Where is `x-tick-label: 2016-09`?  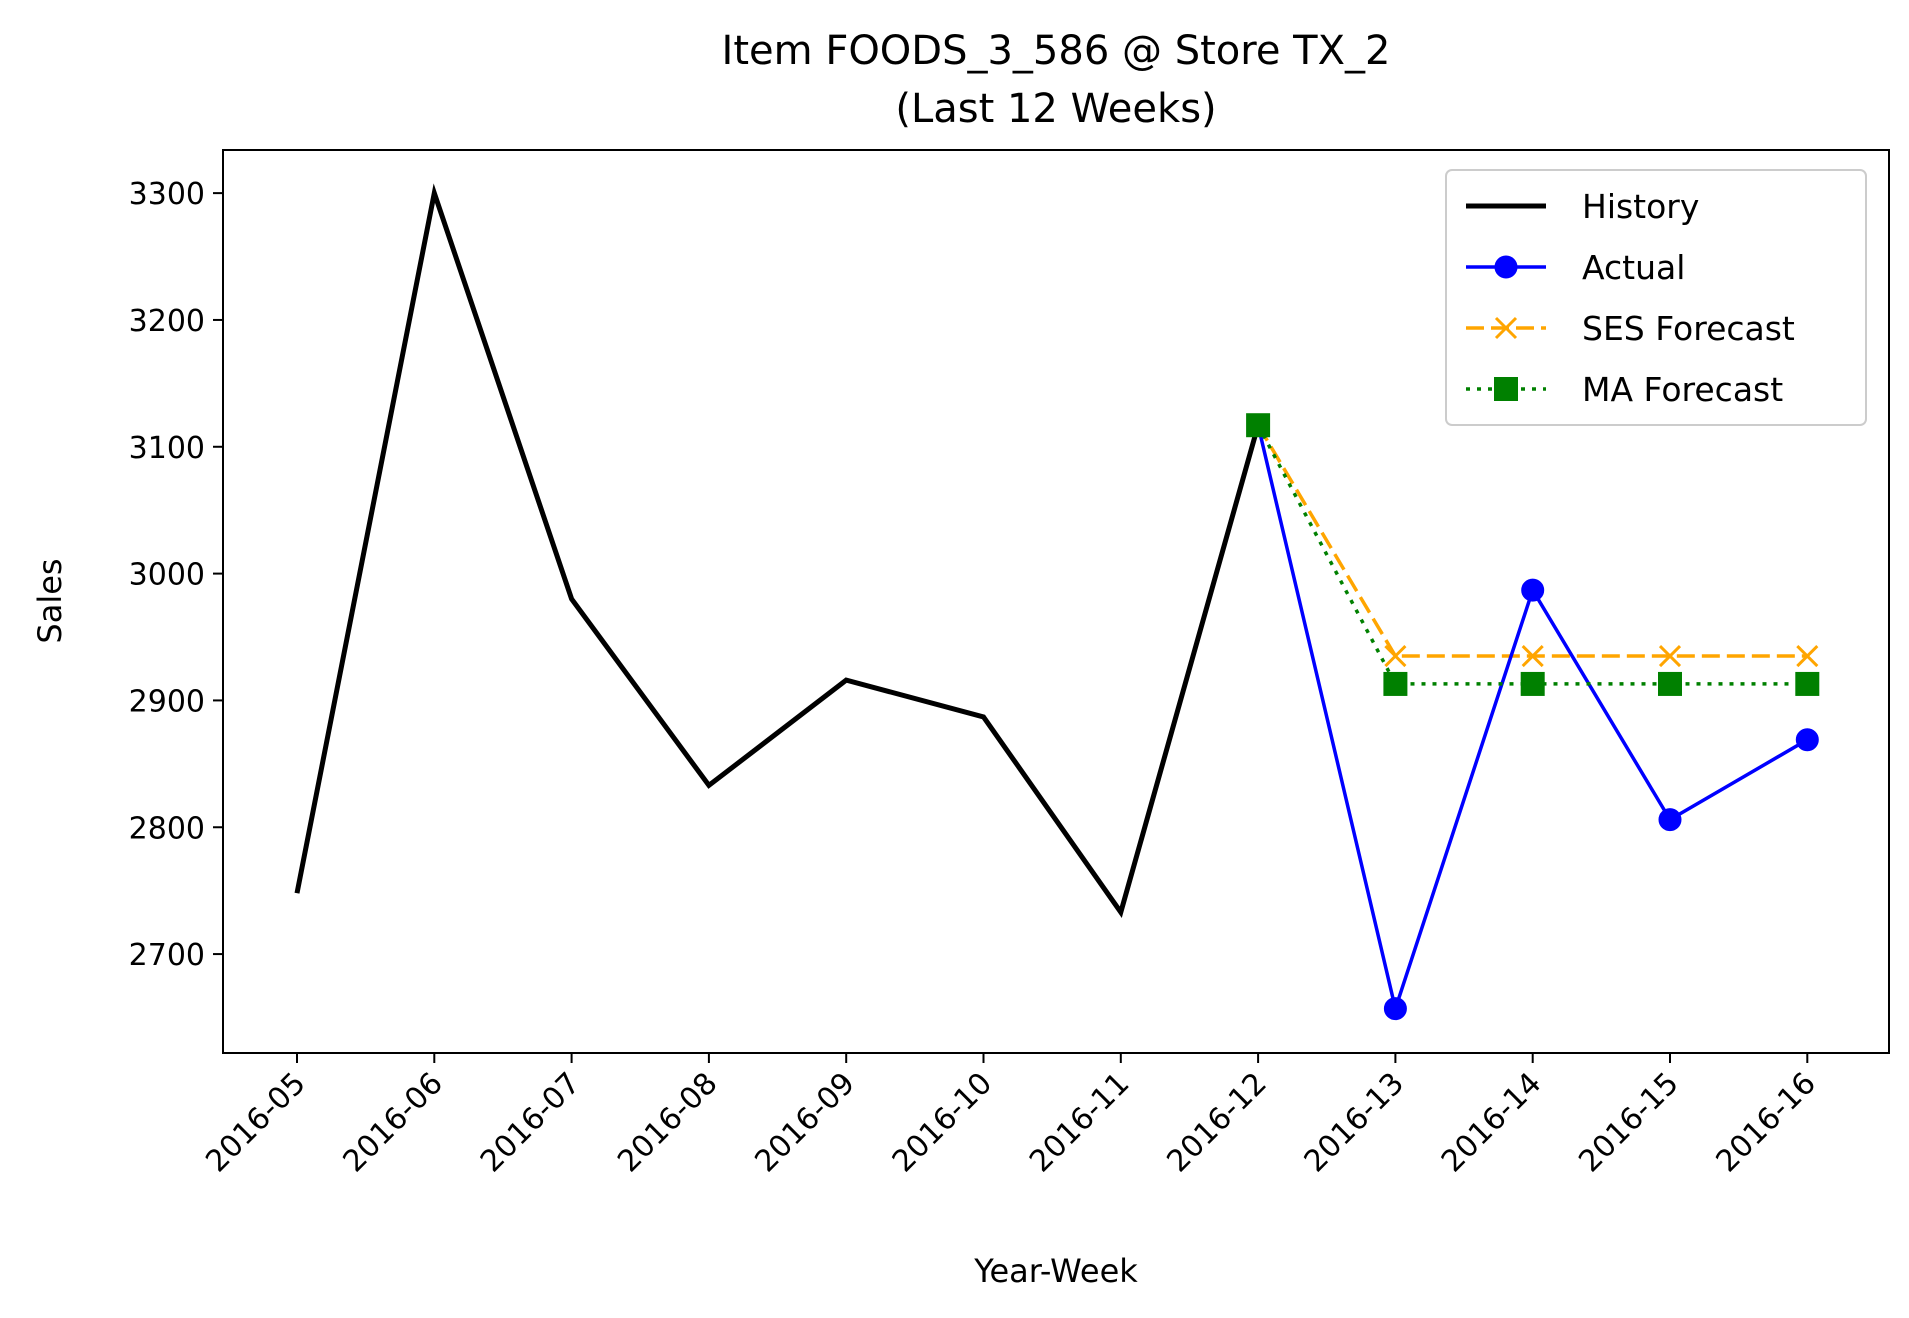 x-tick-label: 2016-09 is located at coordinates (804, 1122).